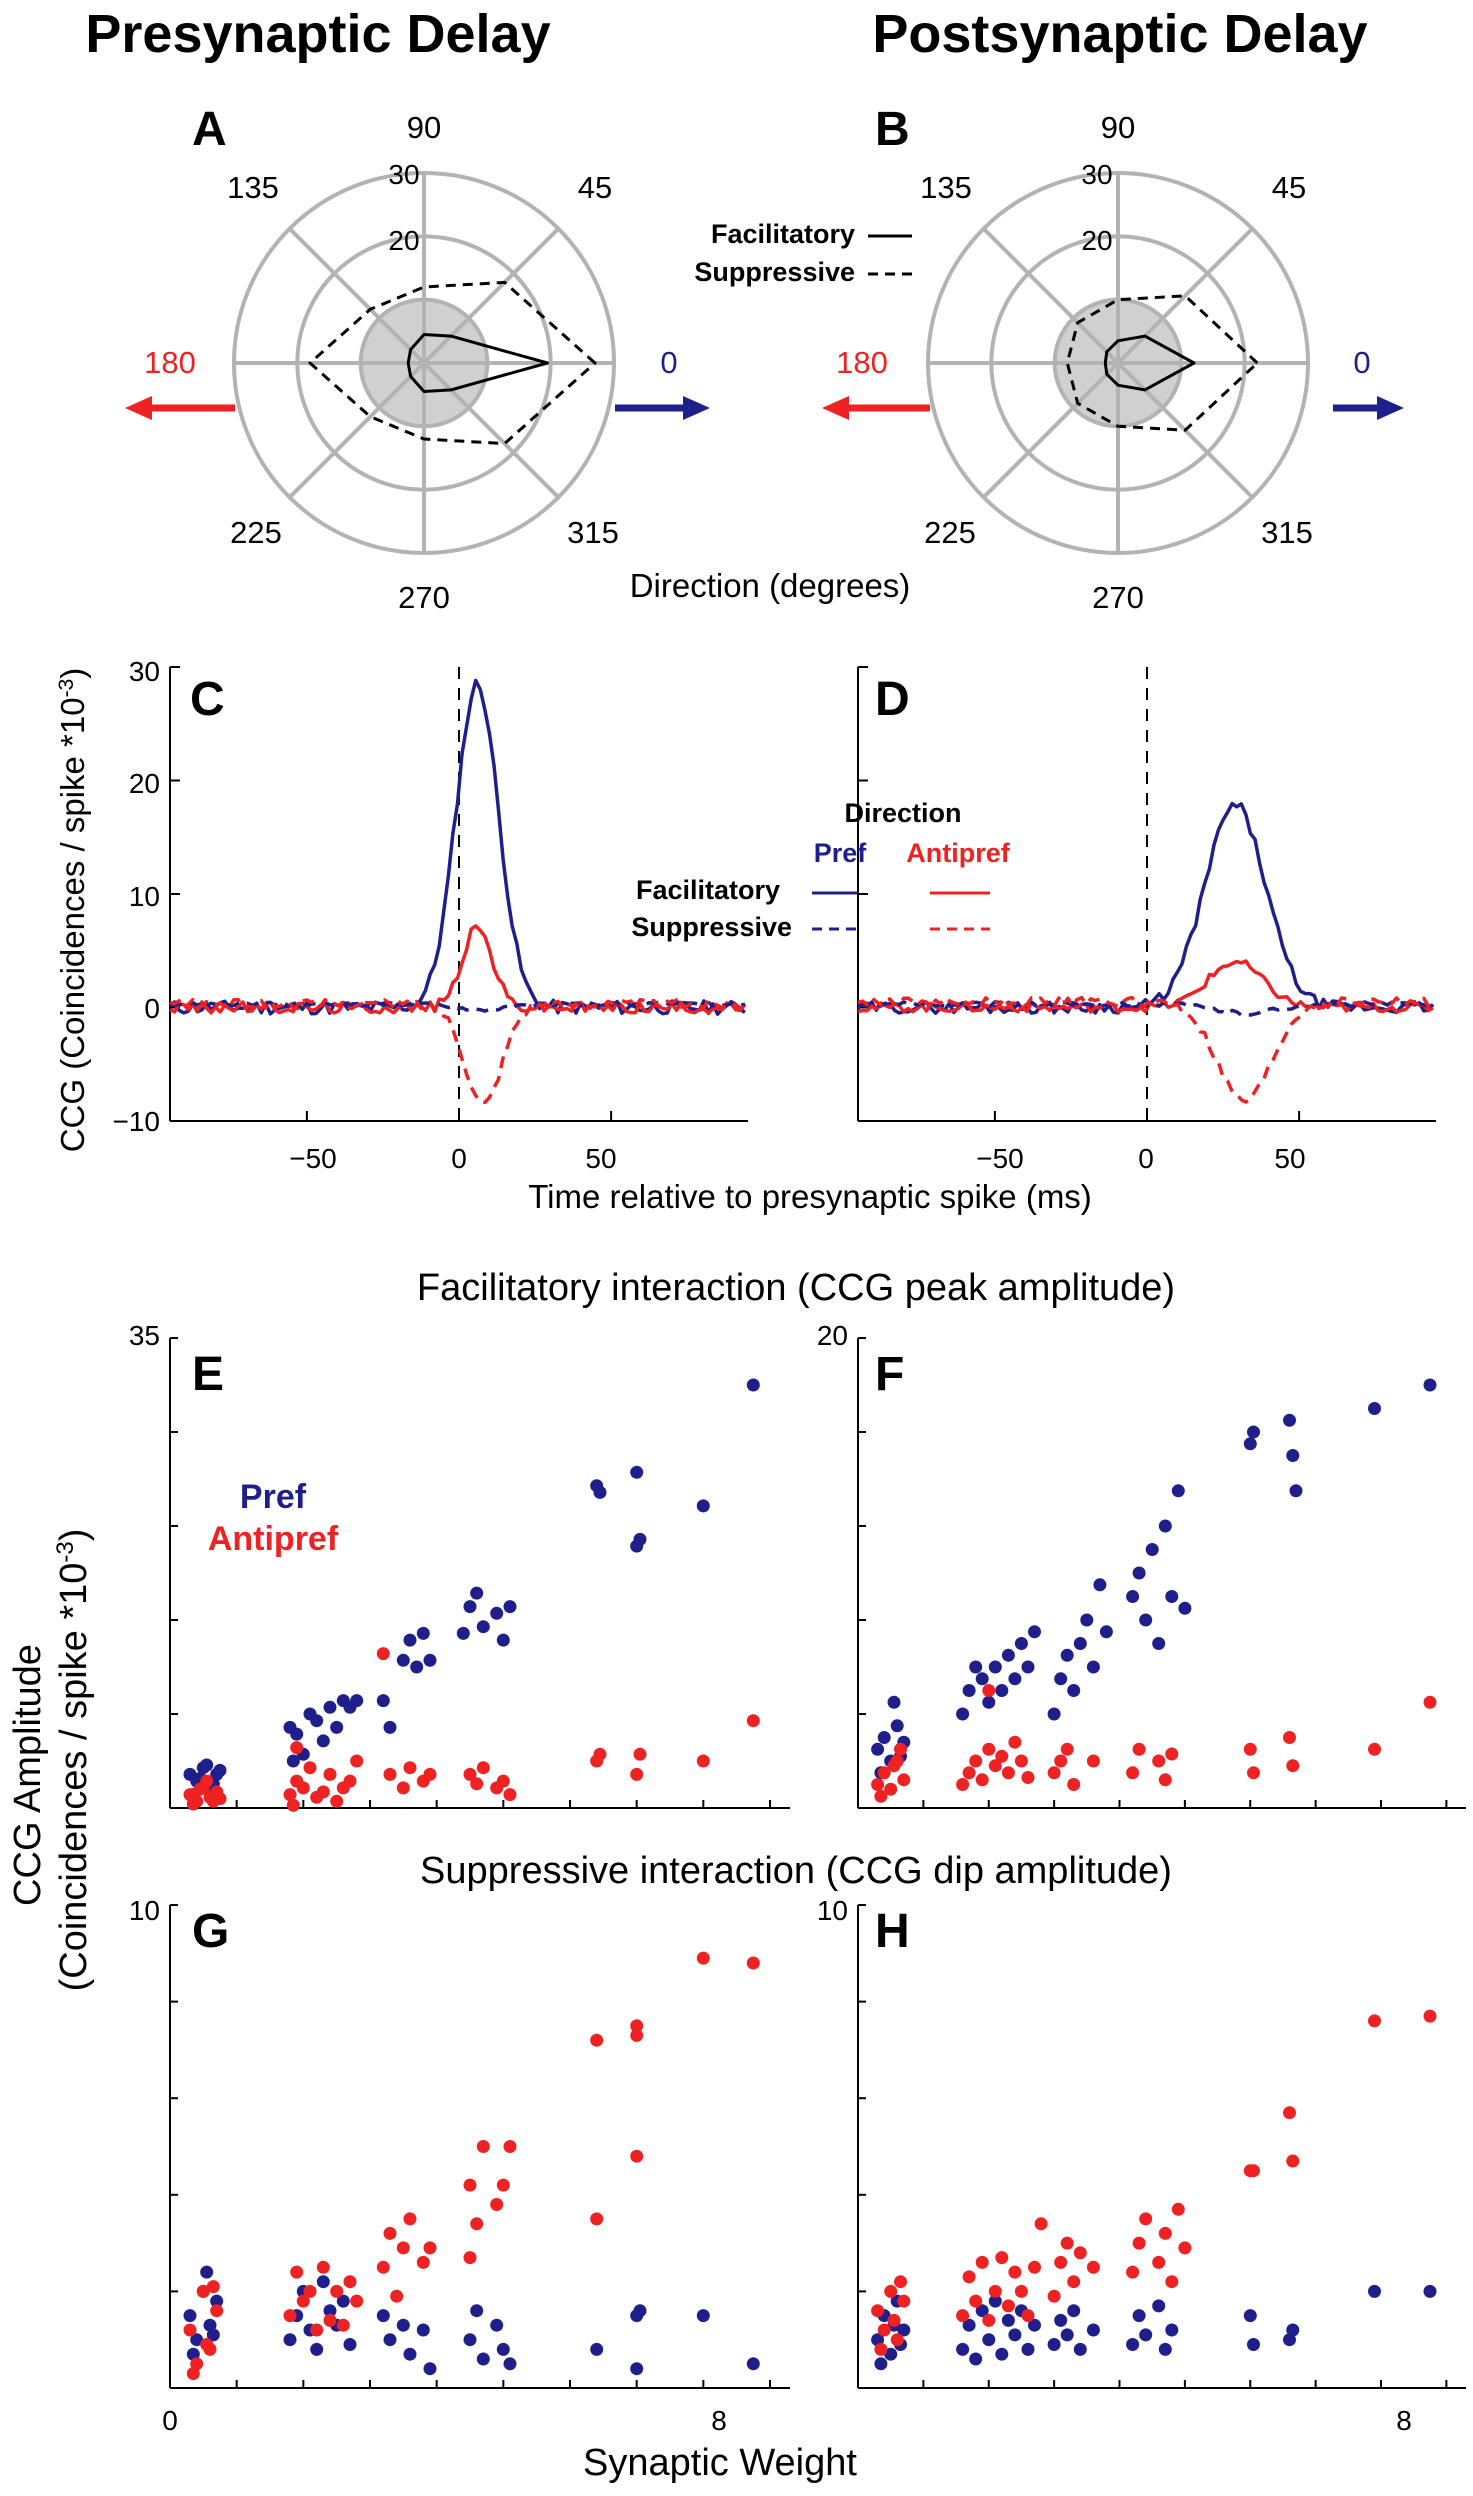 The image size is (1473, 2496). What do you see at coordinates (479, 1574) in the screenshot?
I see `scatter-plot-e` at bounding box center [479, 1574].